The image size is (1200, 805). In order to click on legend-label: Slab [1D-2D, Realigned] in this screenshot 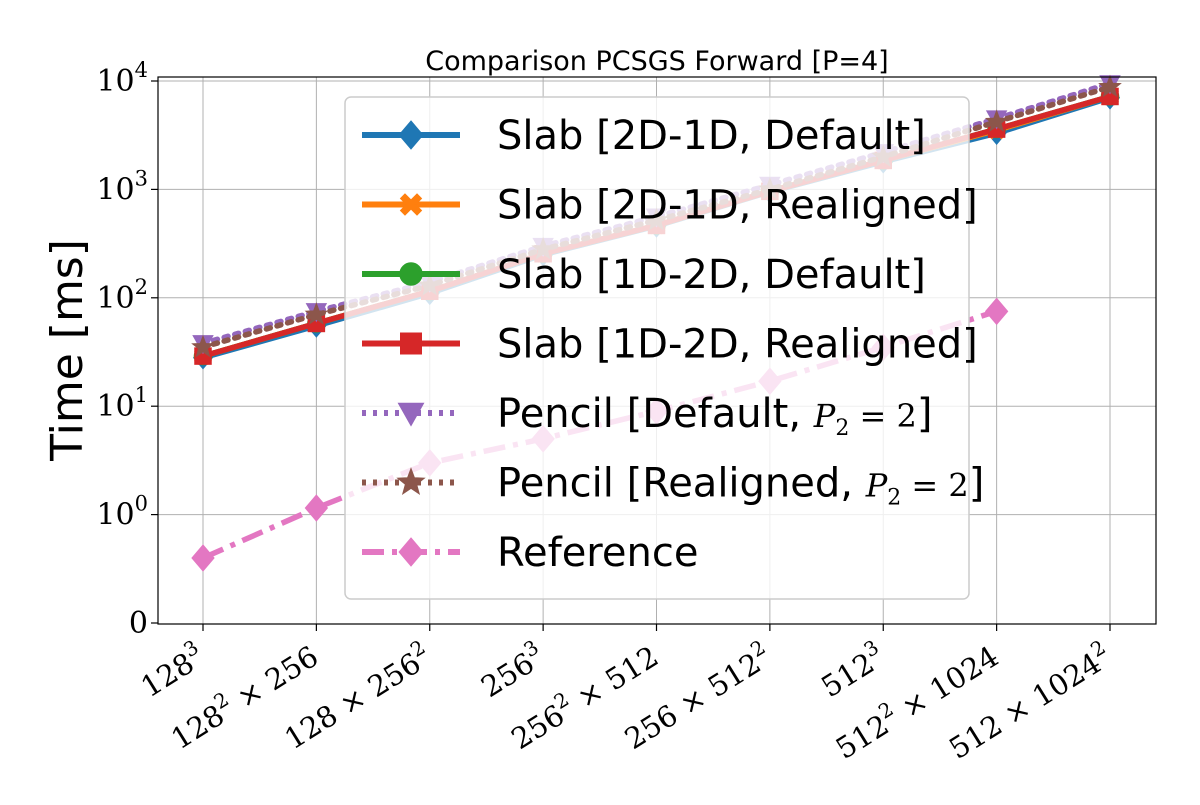, I will do `click(737, 345)`.